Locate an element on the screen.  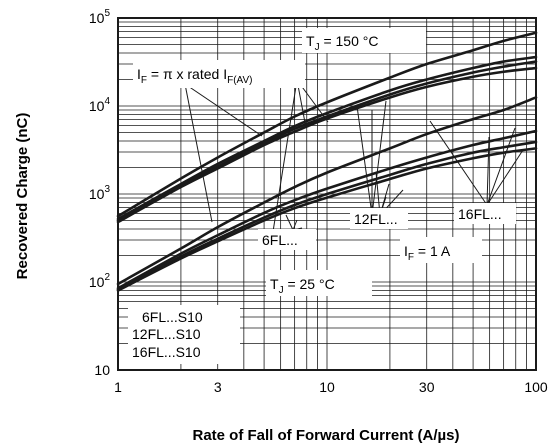
y-tick-label: 10 is located at coordinates (102, 370).